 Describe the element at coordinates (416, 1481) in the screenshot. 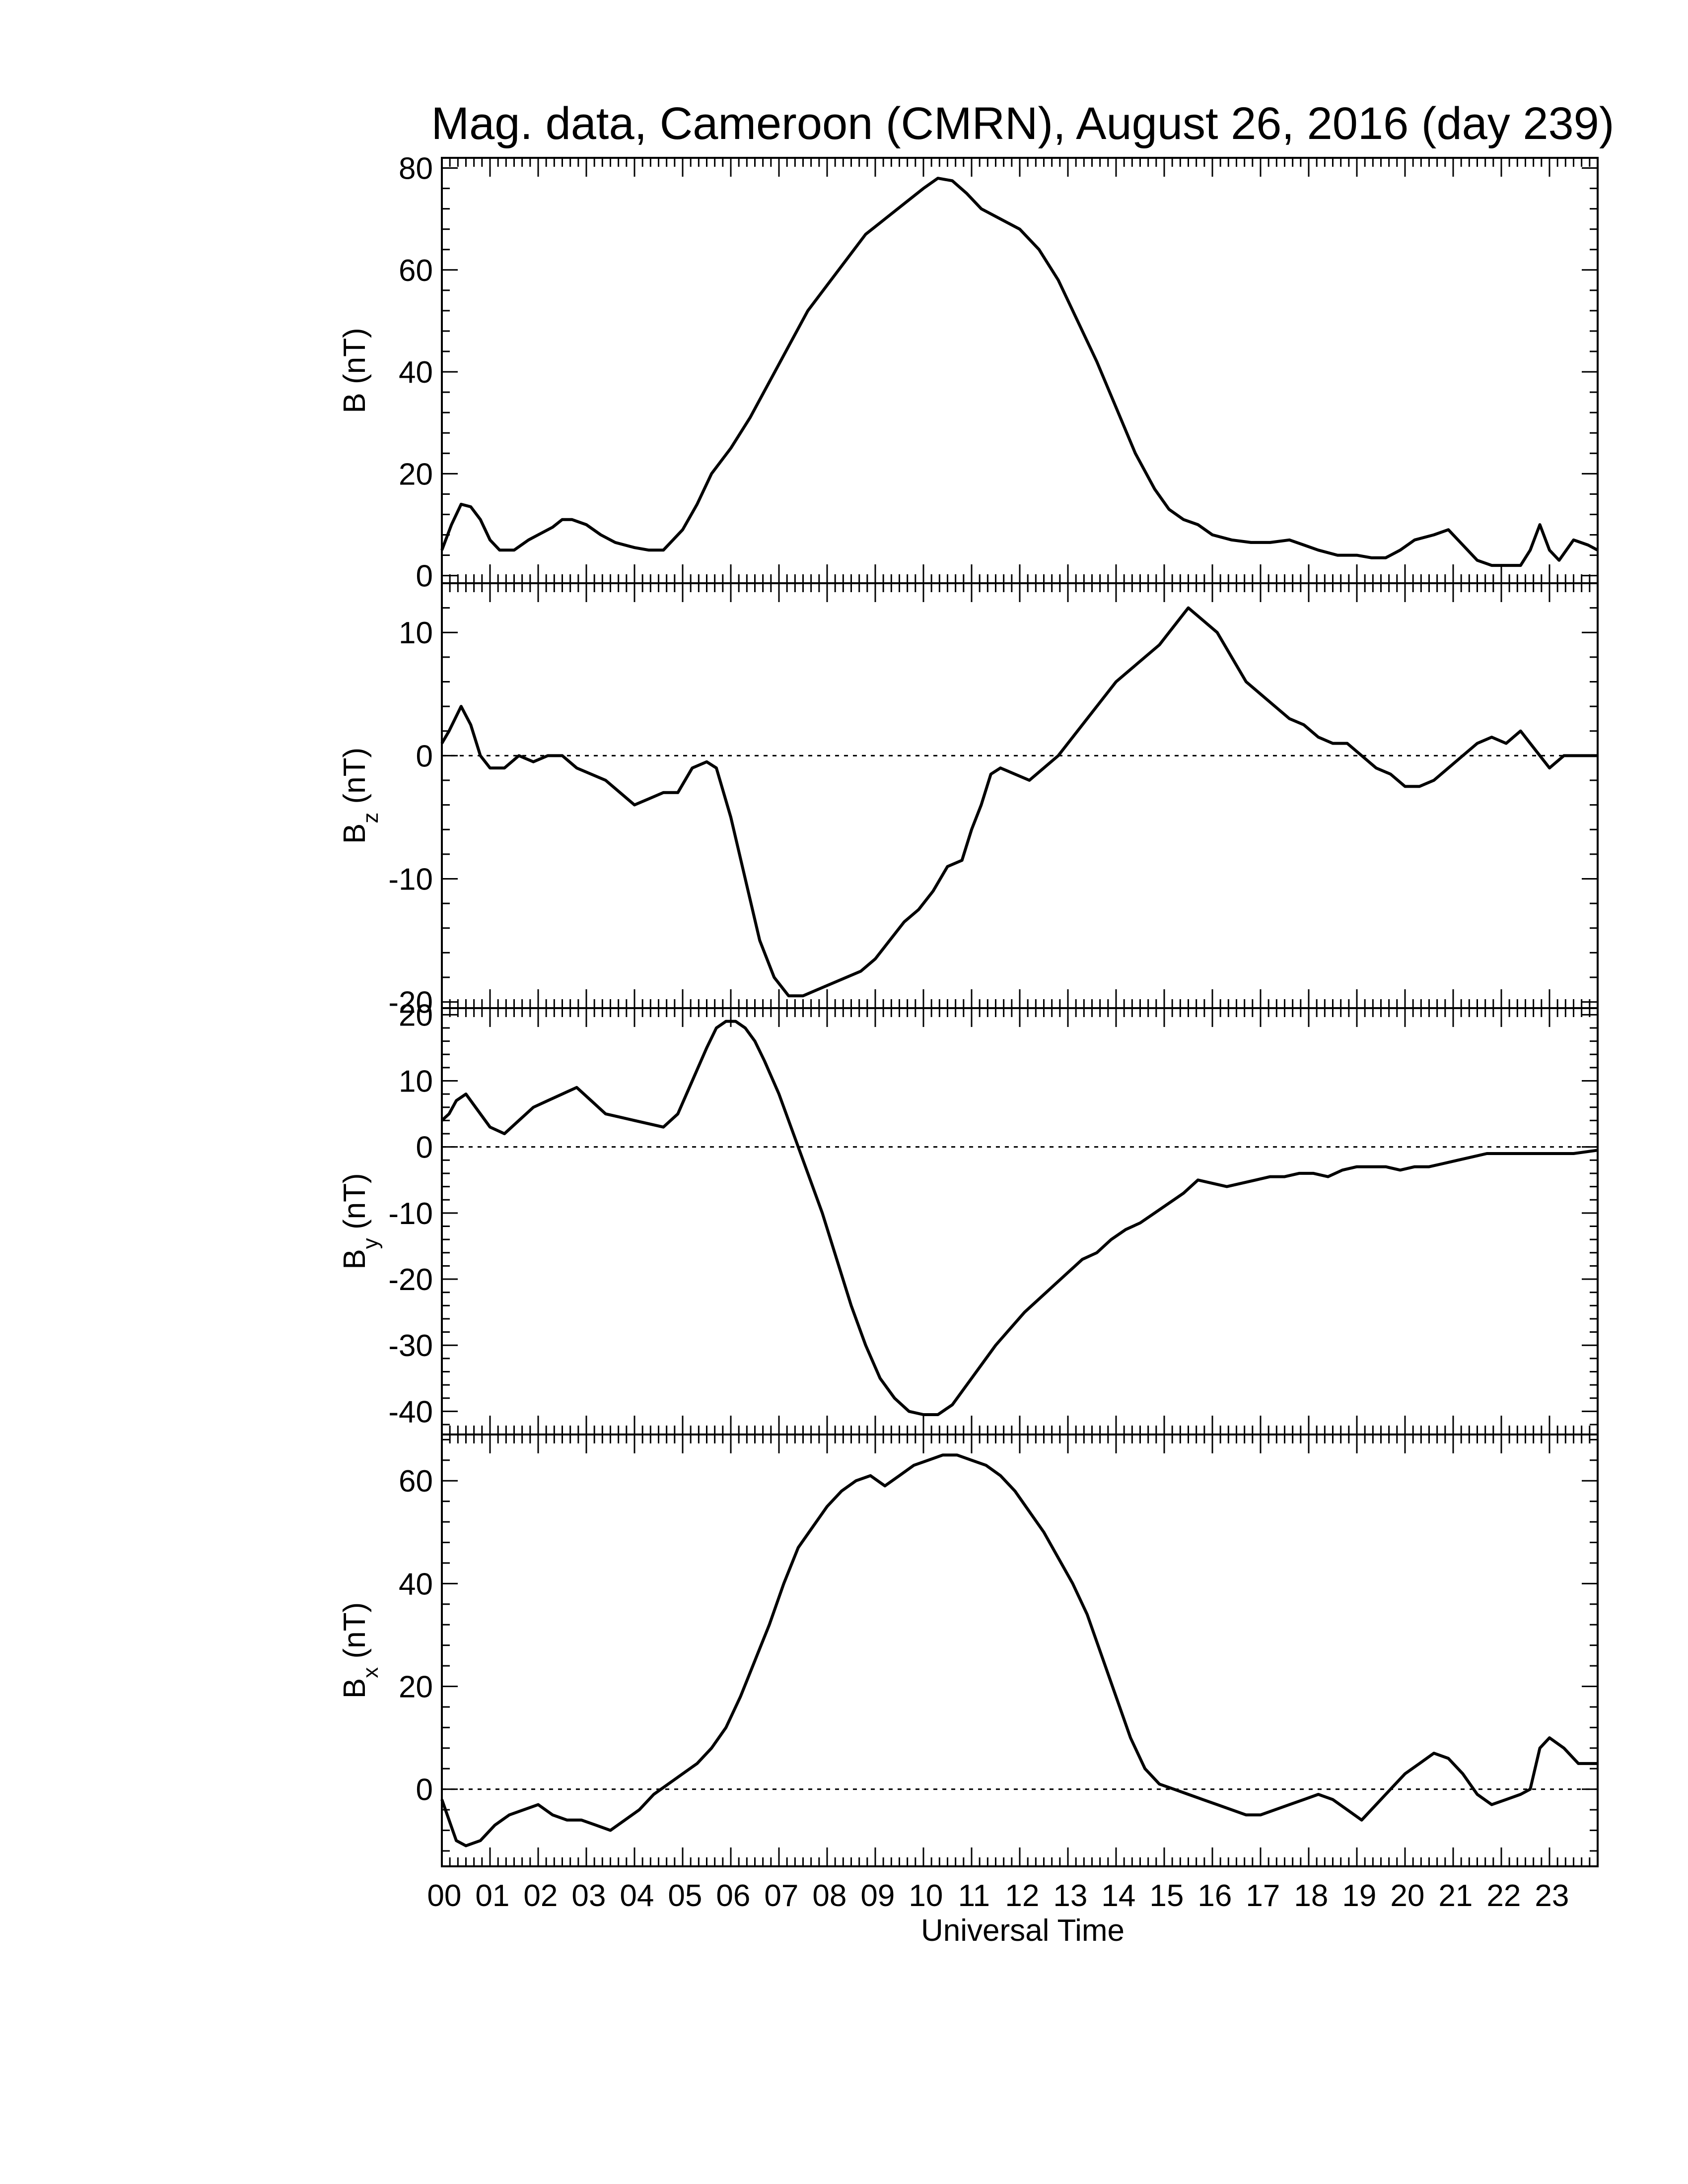

I see `panel-Bx-y-tick-label: 60` at that location.